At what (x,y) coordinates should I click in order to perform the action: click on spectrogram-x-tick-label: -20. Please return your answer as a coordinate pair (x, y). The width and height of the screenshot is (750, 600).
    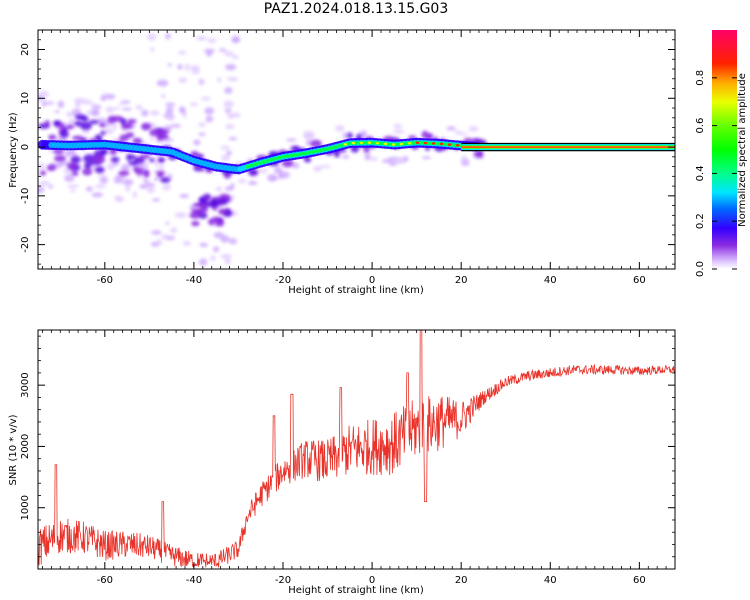
    Looking at the image, I should click on (283, 280).